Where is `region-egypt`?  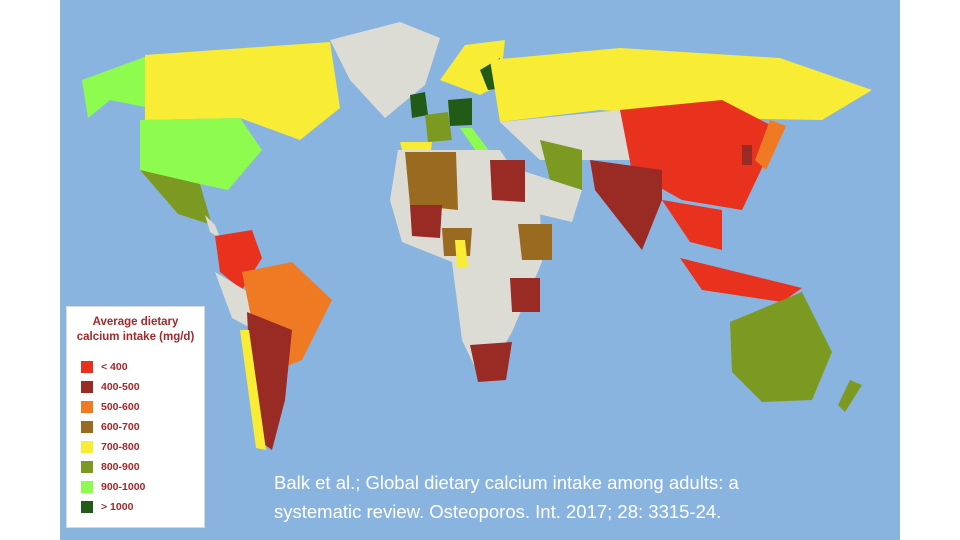
region-egypt is located at coordinates (507, 181).